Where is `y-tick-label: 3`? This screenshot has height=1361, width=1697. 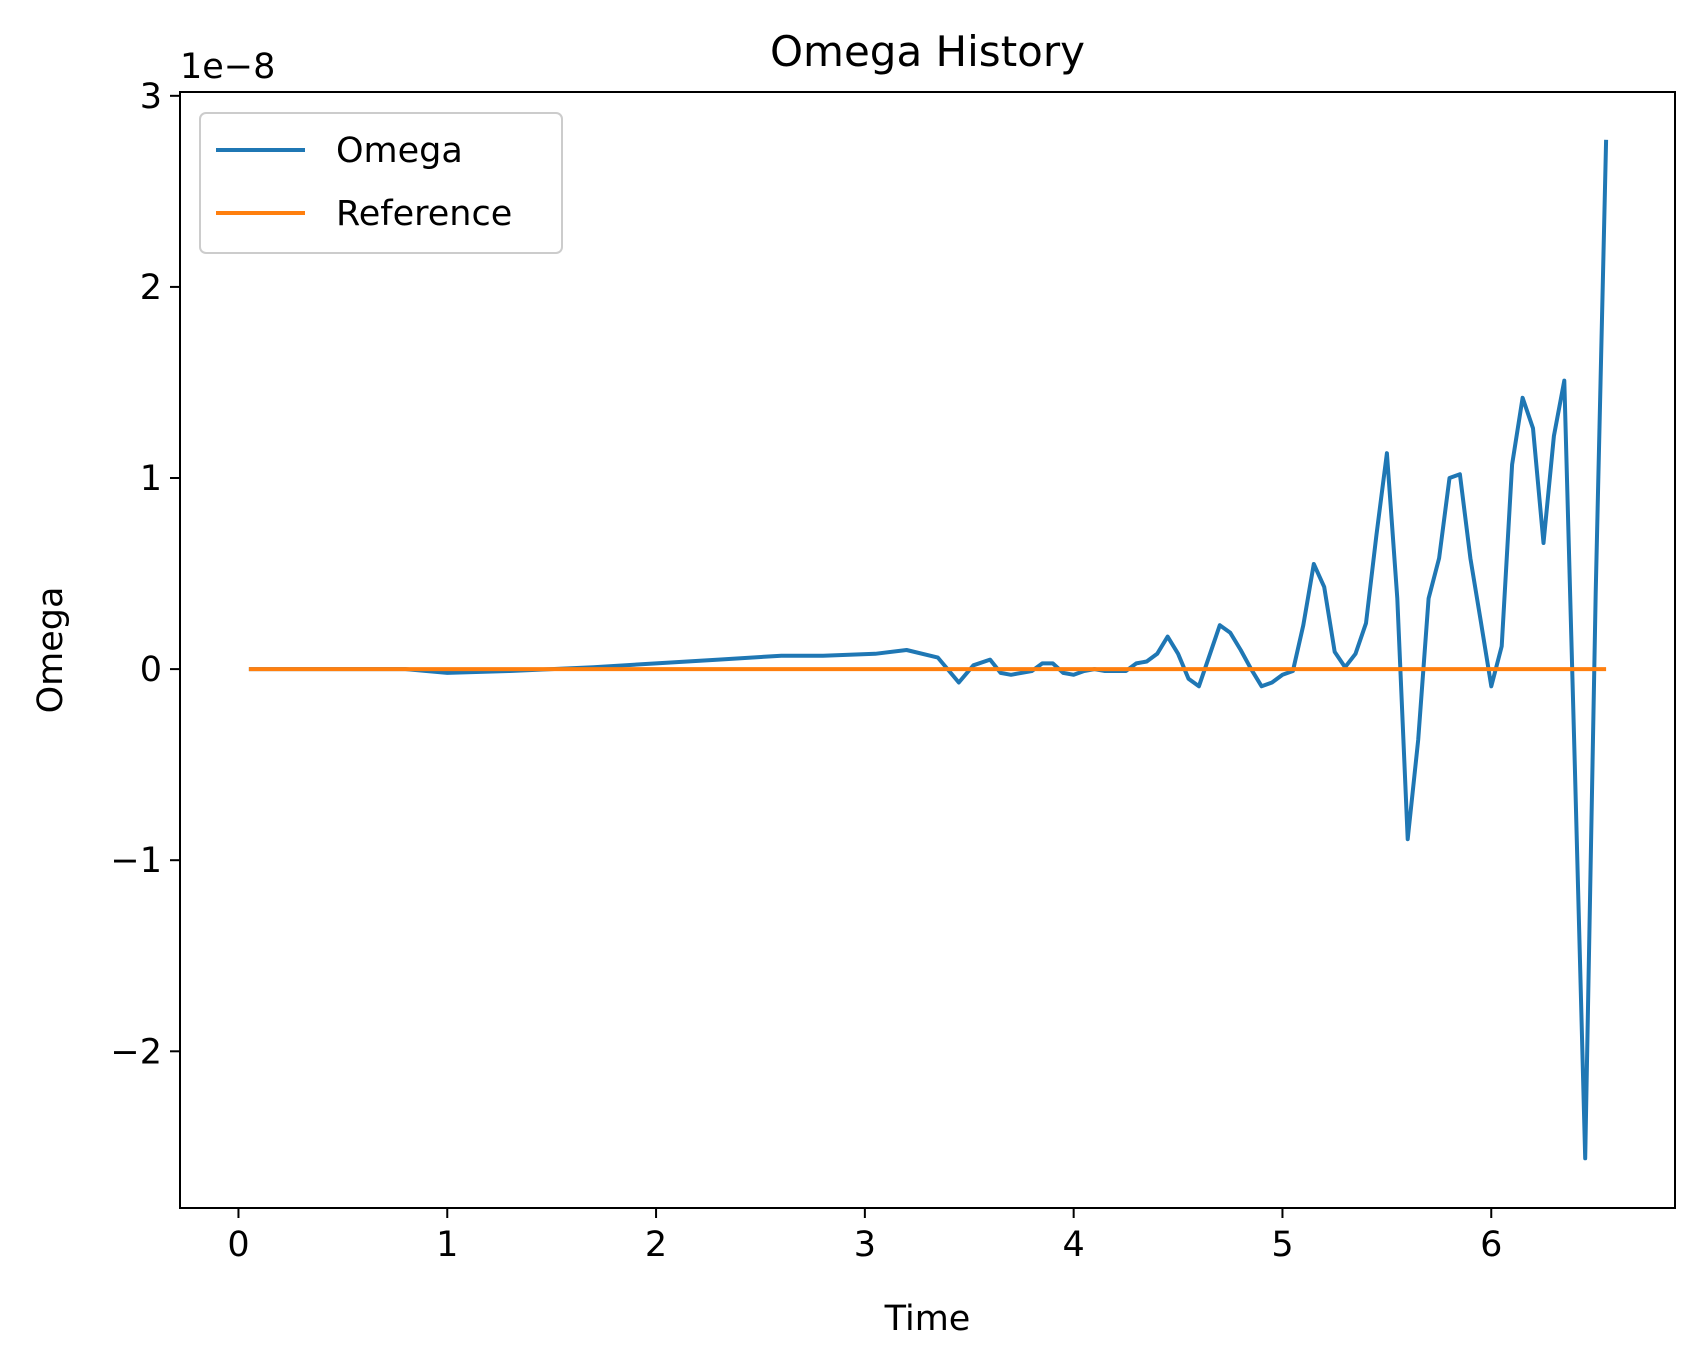 y-tick-label: 3 is located at coordinates (151, 97).